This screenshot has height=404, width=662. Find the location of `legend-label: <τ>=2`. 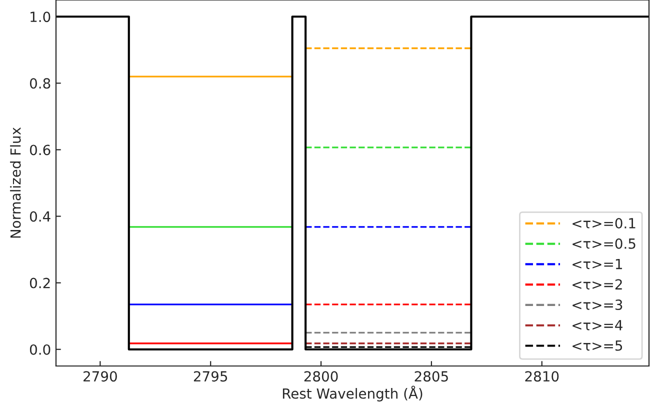

legend-label: <τ>=2 is located at coordinates (597, 284).